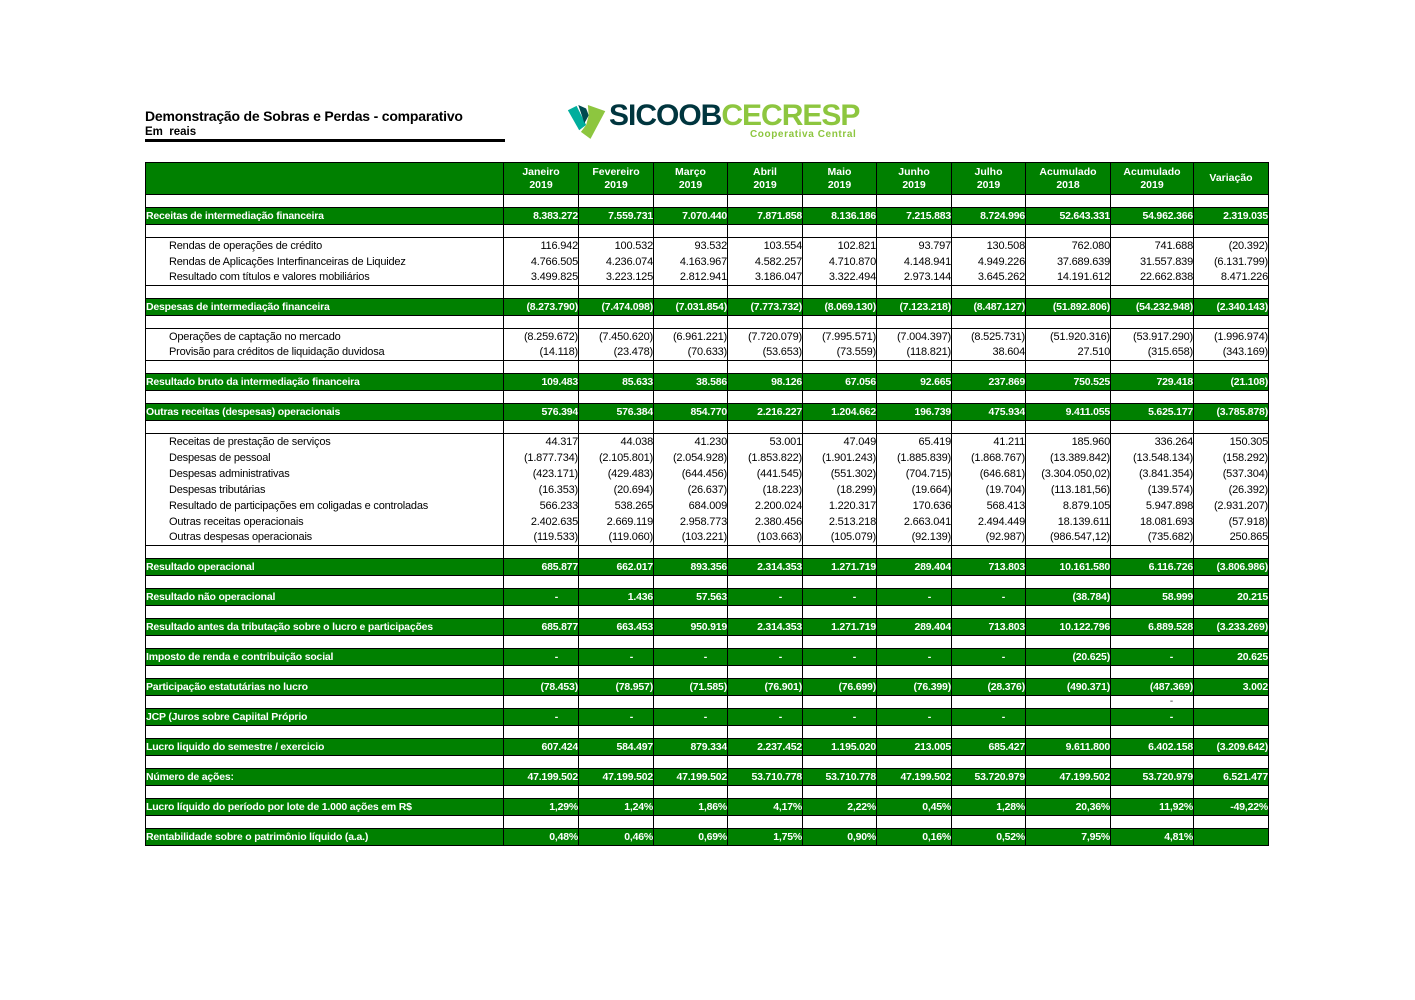 This screenshot has height=1000, width=1415. Describe the element at coordinates (914, 216) in the screenshot. I see `value-cell: 7.215.883` at that location.